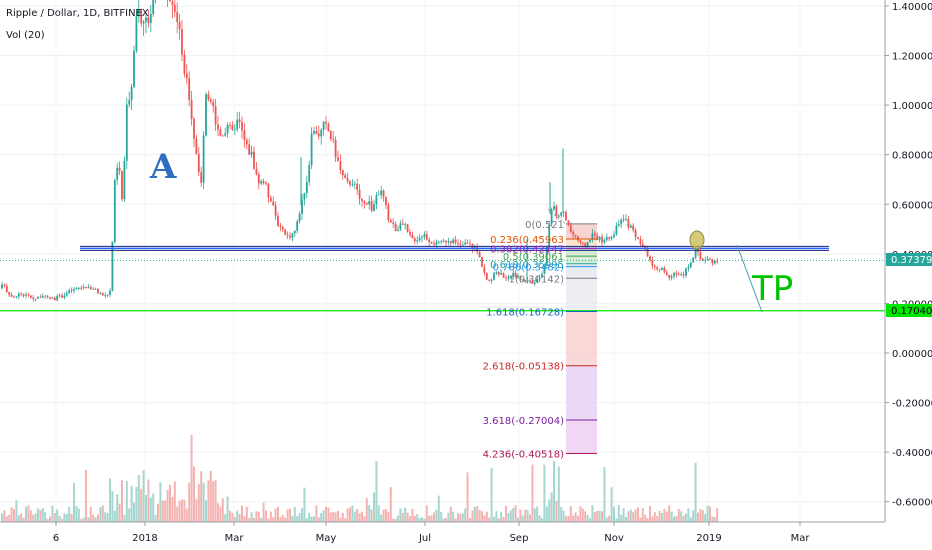 This screenshot has height=550, width=932. Describe the element at coordinates (527, 250) in the screenshot. I see `fib-level-label: 0.382(0.42147` at that location.